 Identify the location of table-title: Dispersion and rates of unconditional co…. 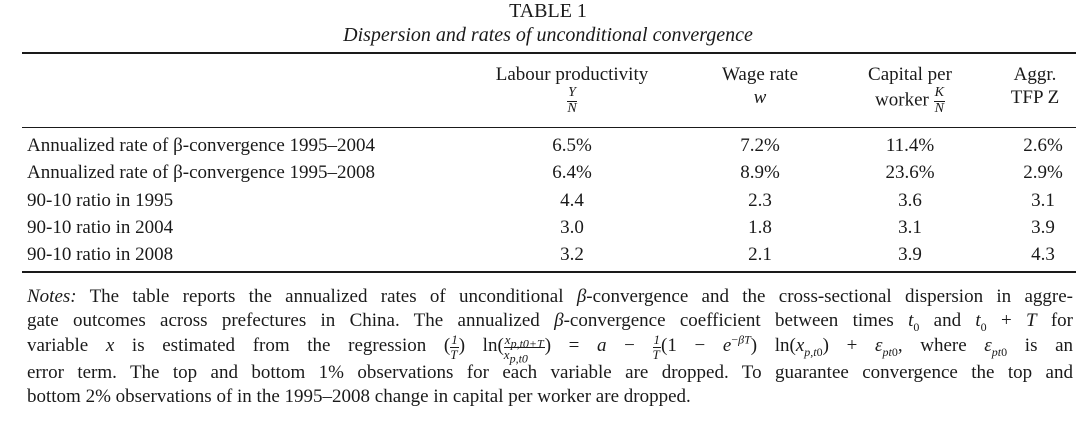
(548, 35).